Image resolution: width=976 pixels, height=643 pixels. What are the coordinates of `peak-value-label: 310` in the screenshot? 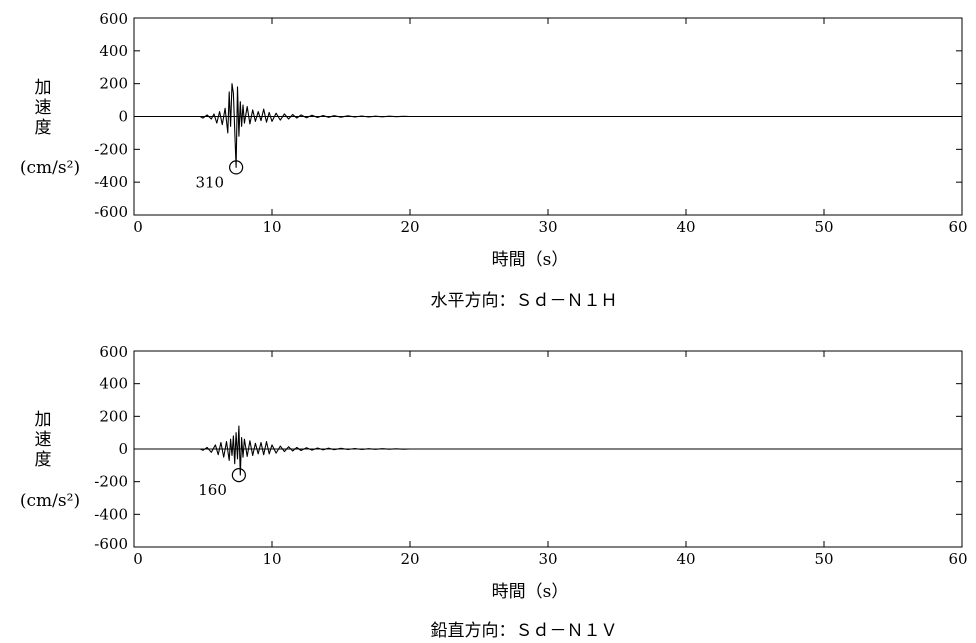 It's located at (209, 182).